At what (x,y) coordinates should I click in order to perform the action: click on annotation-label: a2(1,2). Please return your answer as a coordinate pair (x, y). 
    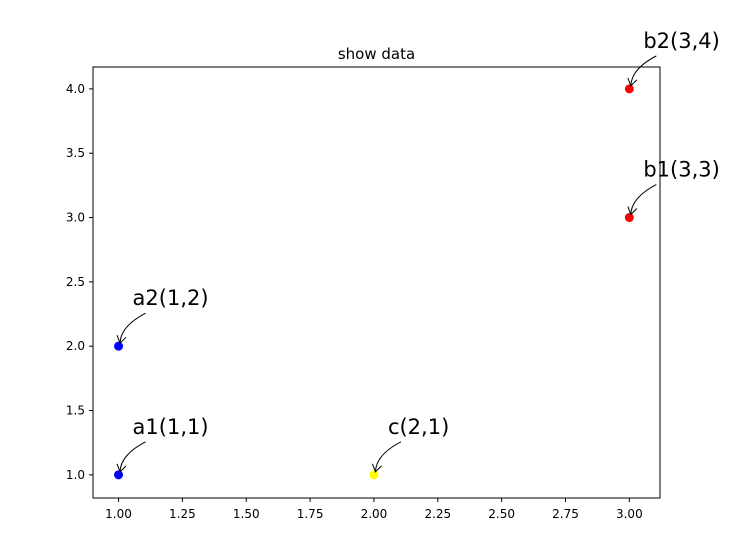
    Looking at the image, I should click on (171, 298).